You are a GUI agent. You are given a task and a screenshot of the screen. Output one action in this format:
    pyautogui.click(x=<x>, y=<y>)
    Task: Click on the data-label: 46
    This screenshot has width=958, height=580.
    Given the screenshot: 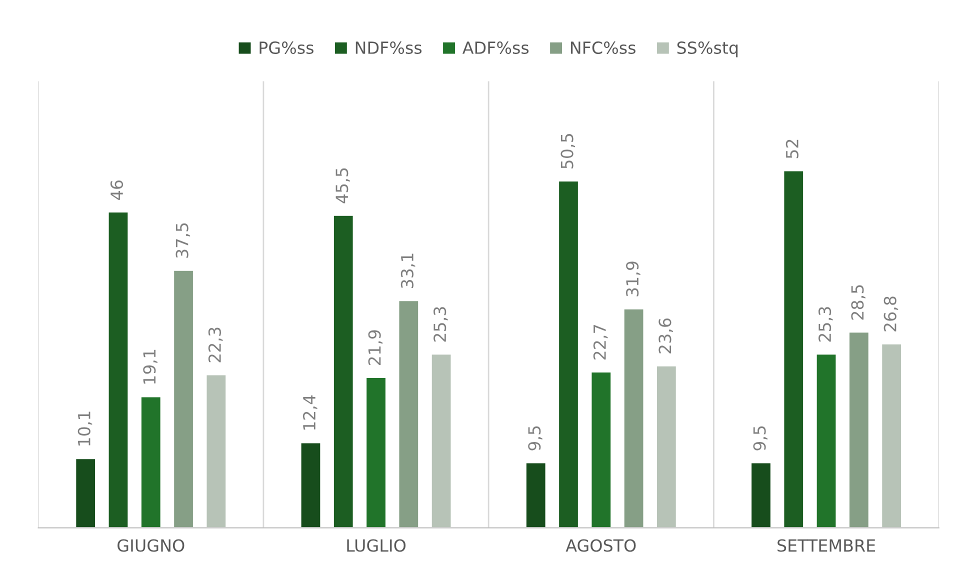 What is the action you would take?
    pyautogui.click(x=117, y=190)
    